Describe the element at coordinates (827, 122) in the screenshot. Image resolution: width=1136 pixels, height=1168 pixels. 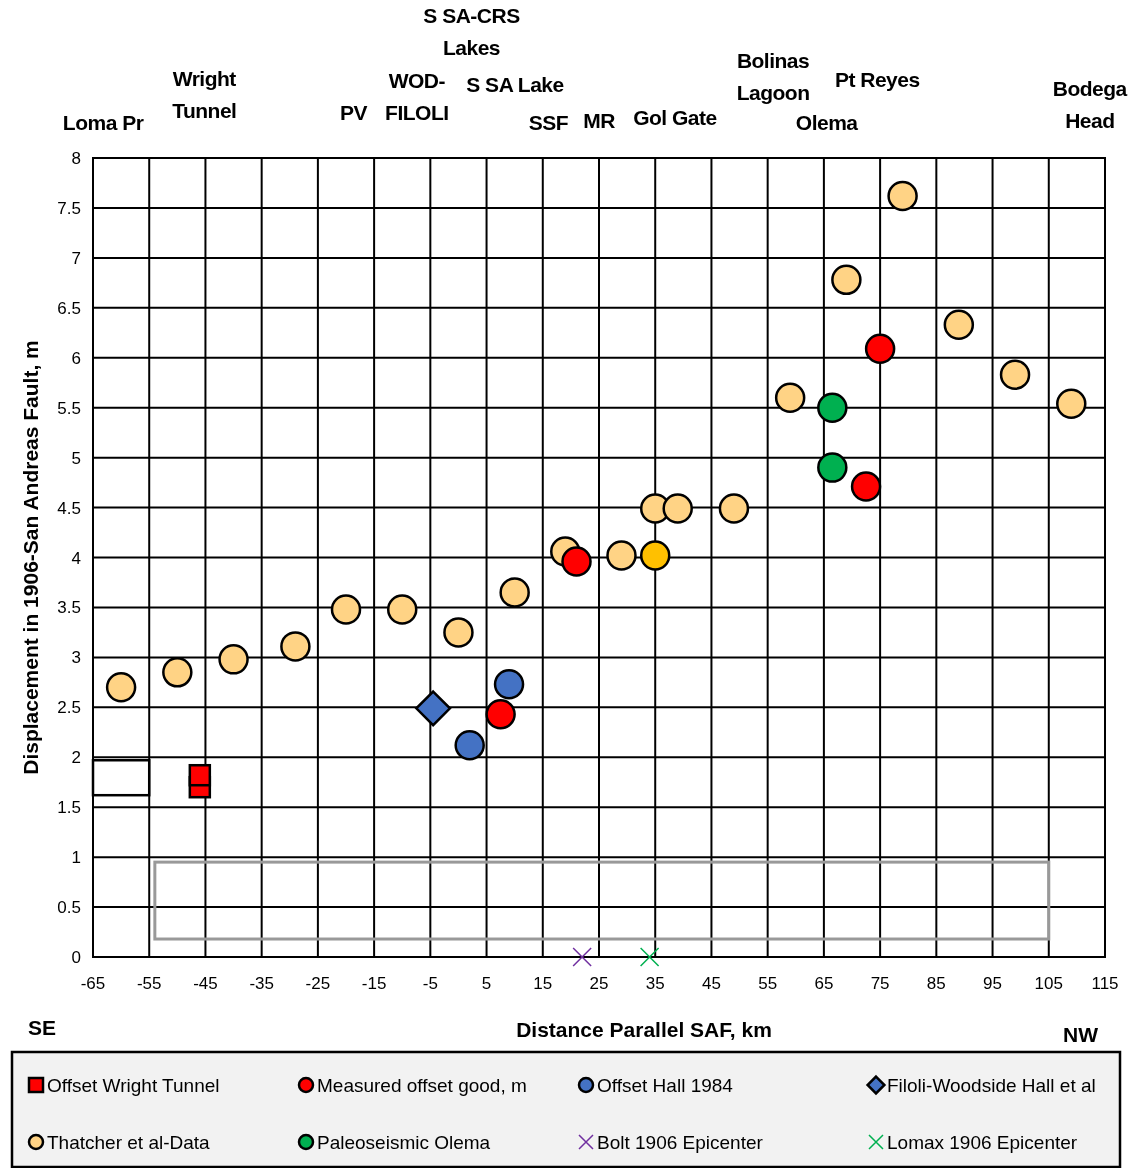
I see `text: Olema` at that location.